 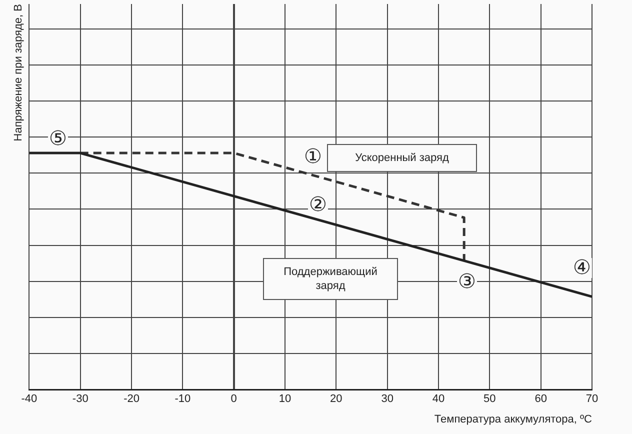 I want to click on x-tick-label: 40, so click(x=438, y=399).